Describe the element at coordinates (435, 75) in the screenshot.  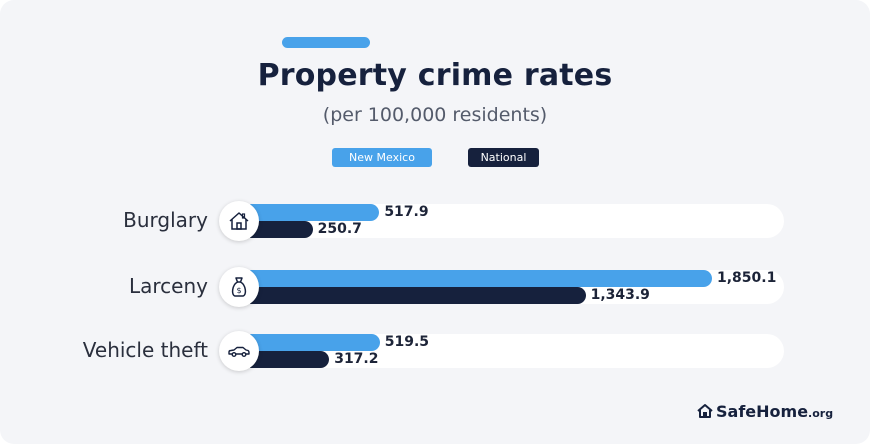
I see `chart-title: Property crime rates` at that location.